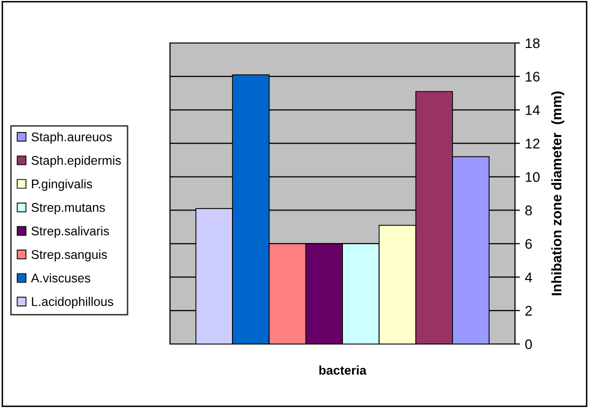 The height and width of the screenshot is (408, 589). What do you see at coordinates (62, 185) in the screenshot?
I see `legend-label: P.gingivalis` at bounding box center [62, 185].